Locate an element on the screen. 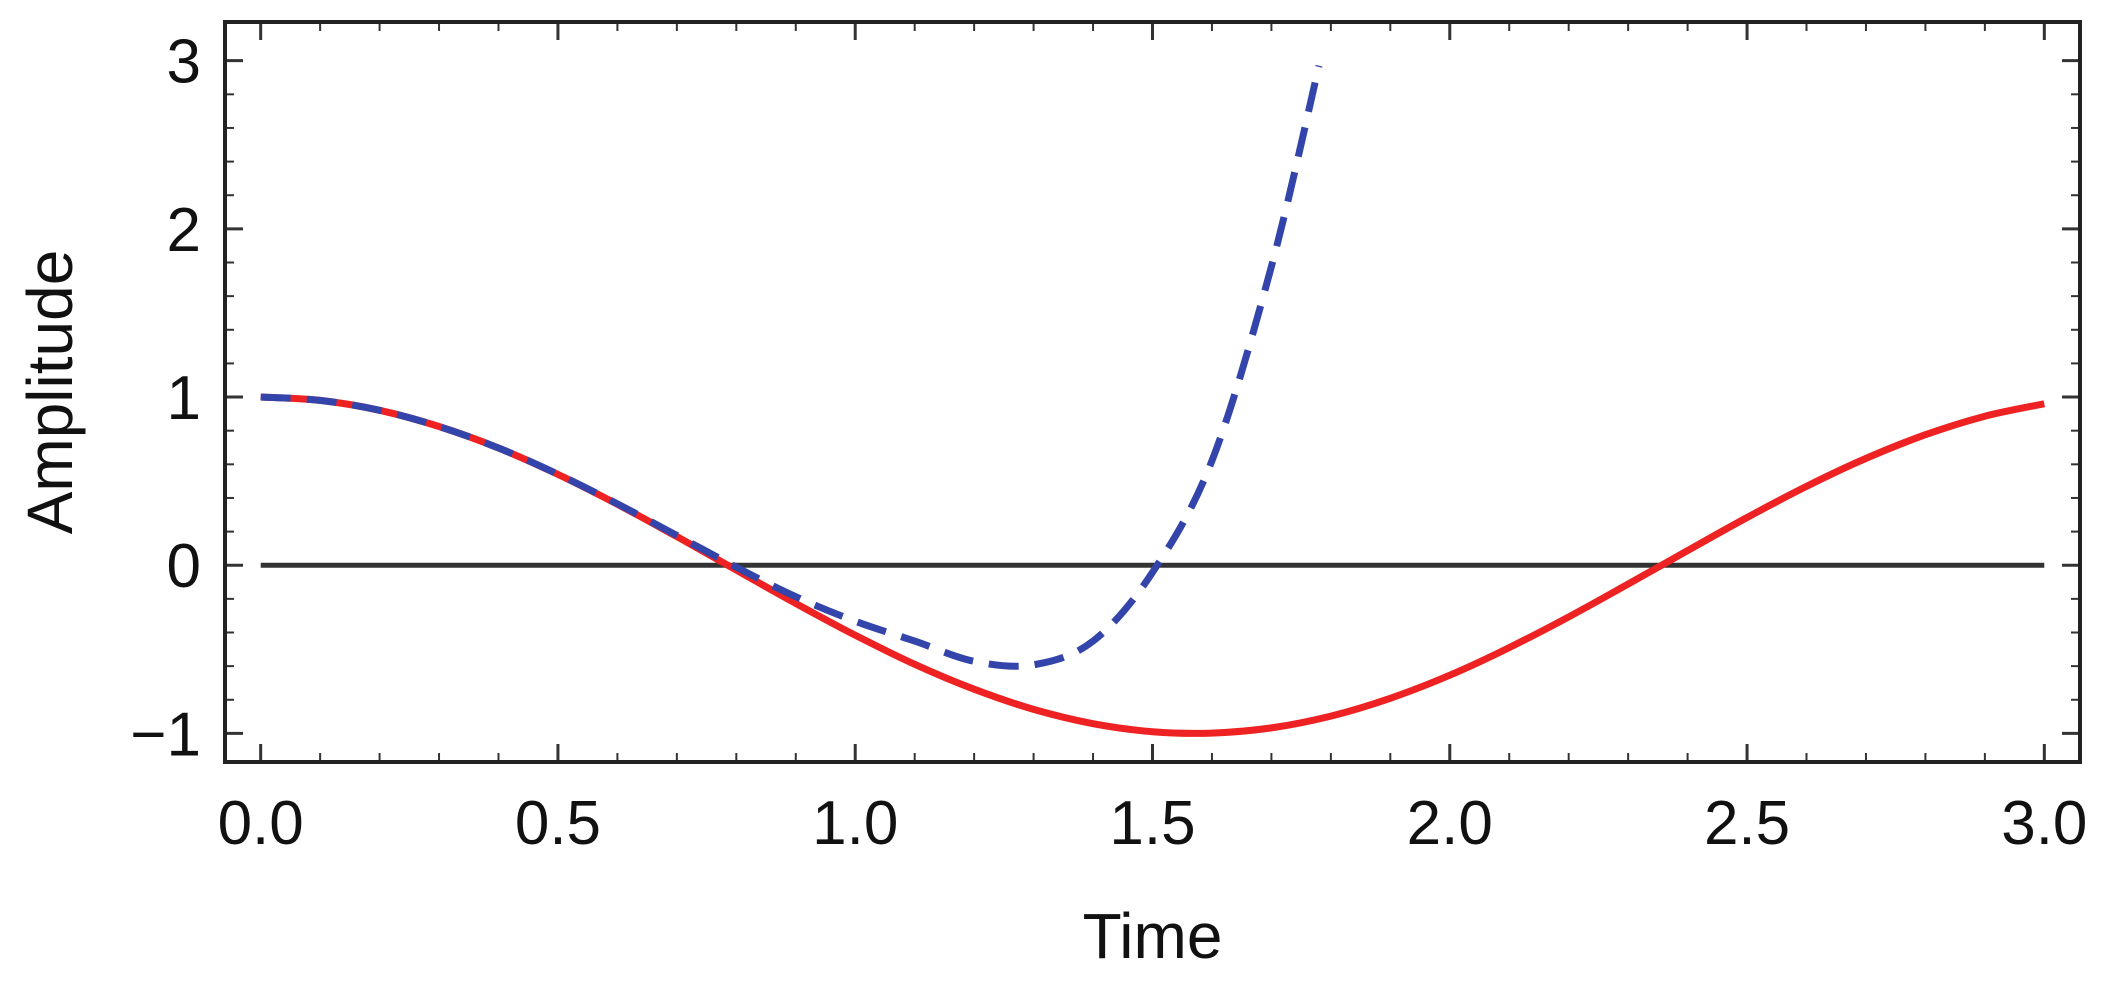 This screenshot has height=993, width=2106. x-tick-label: 3.0 is located at coordinates (2044, 823).